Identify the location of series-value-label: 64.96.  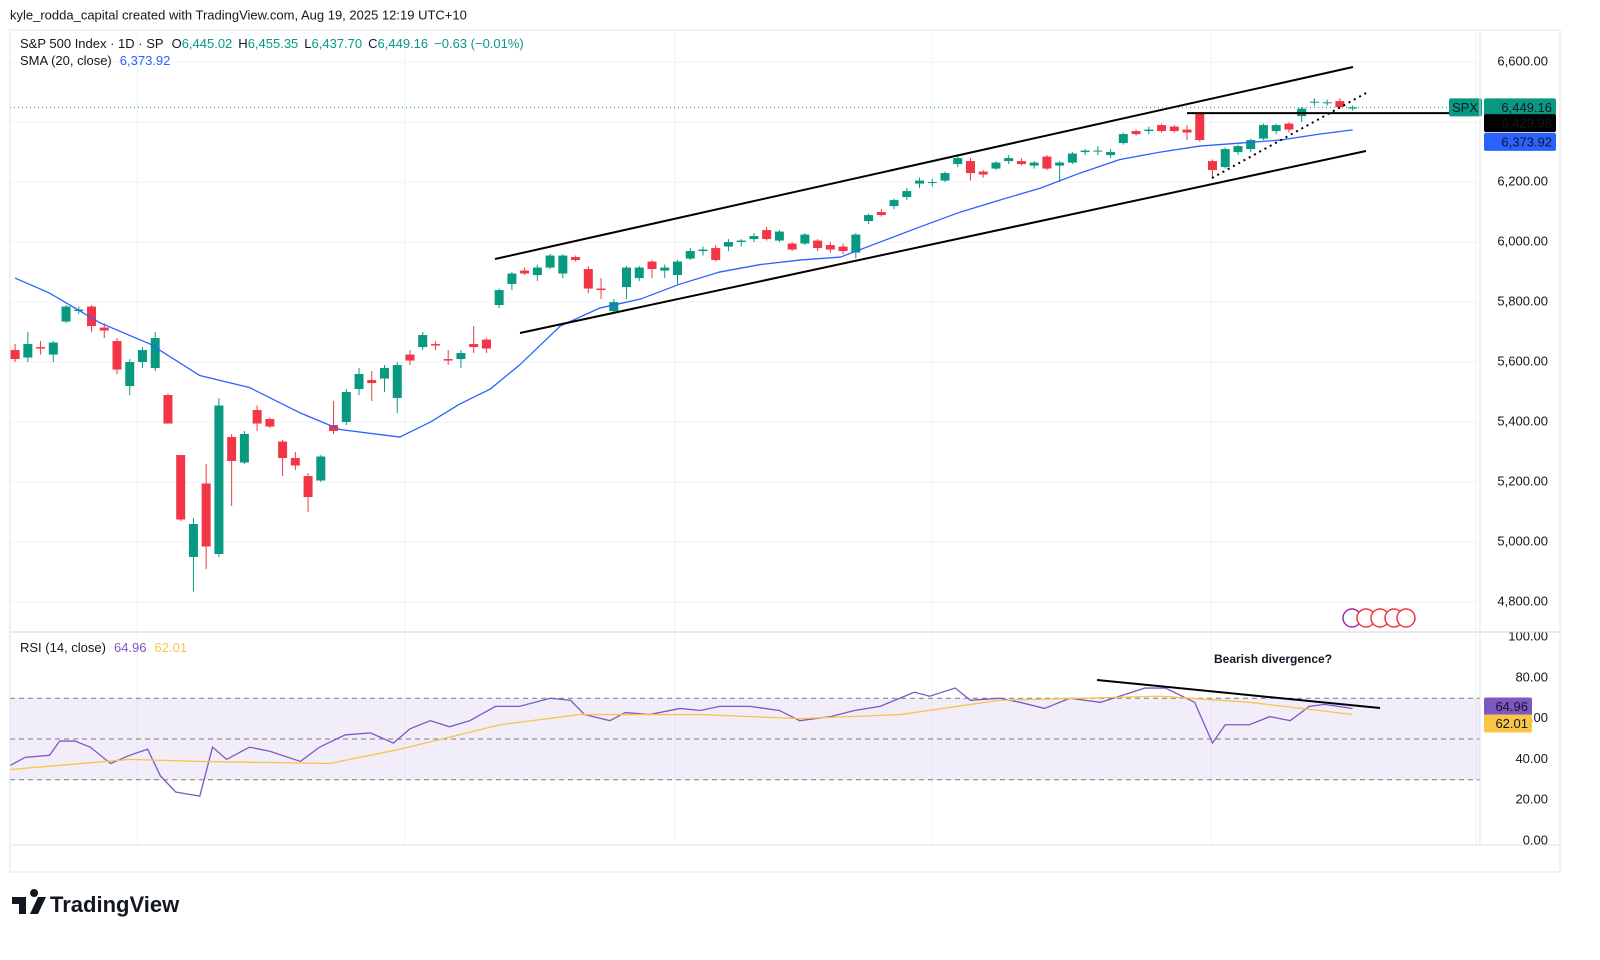
(1511, 706).